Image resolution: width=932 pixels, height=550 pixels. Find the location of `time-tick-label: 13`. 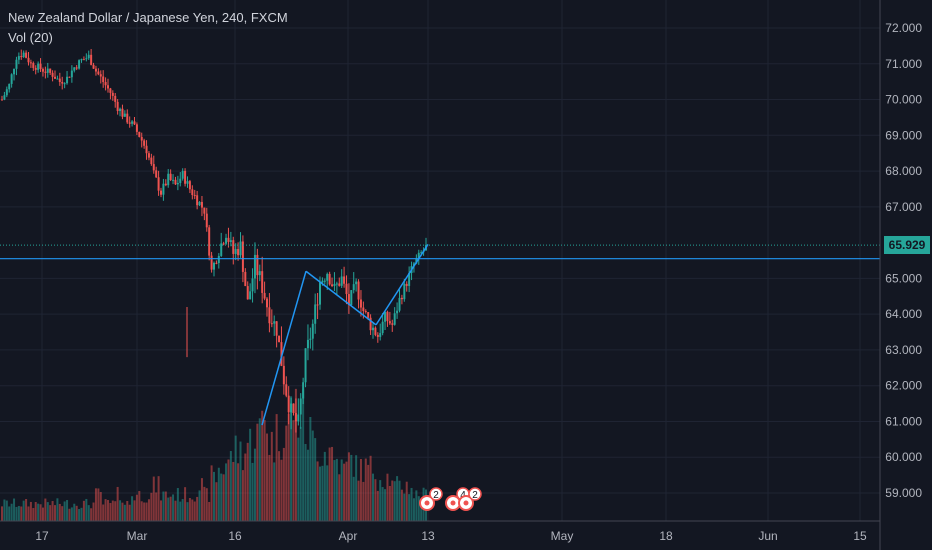

time-tick-label: 13 is located at coordinates (428, 536).